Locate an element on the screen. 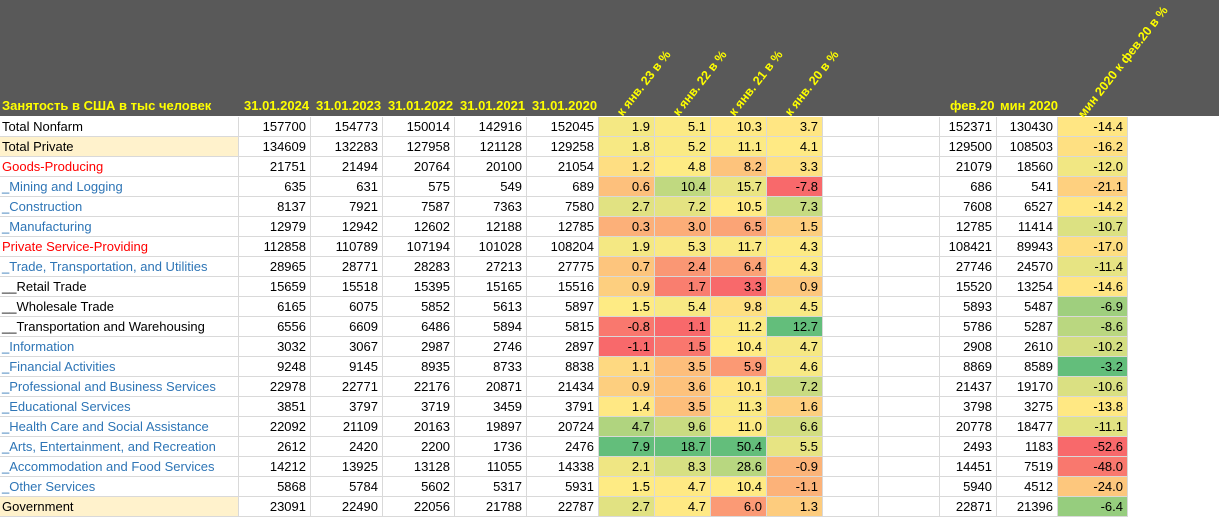 The width and height of the screenshot is (1219, 519). value-cell: 107194 is located at coordinates (419, 247).